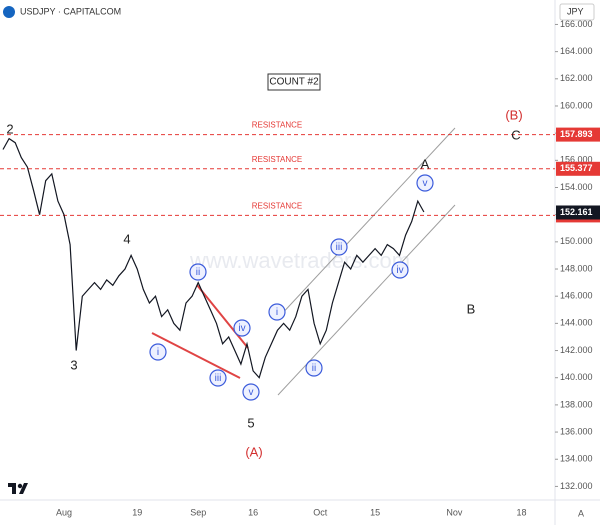  I want to click on price-tag-label: 157.893, so click(576, 134).